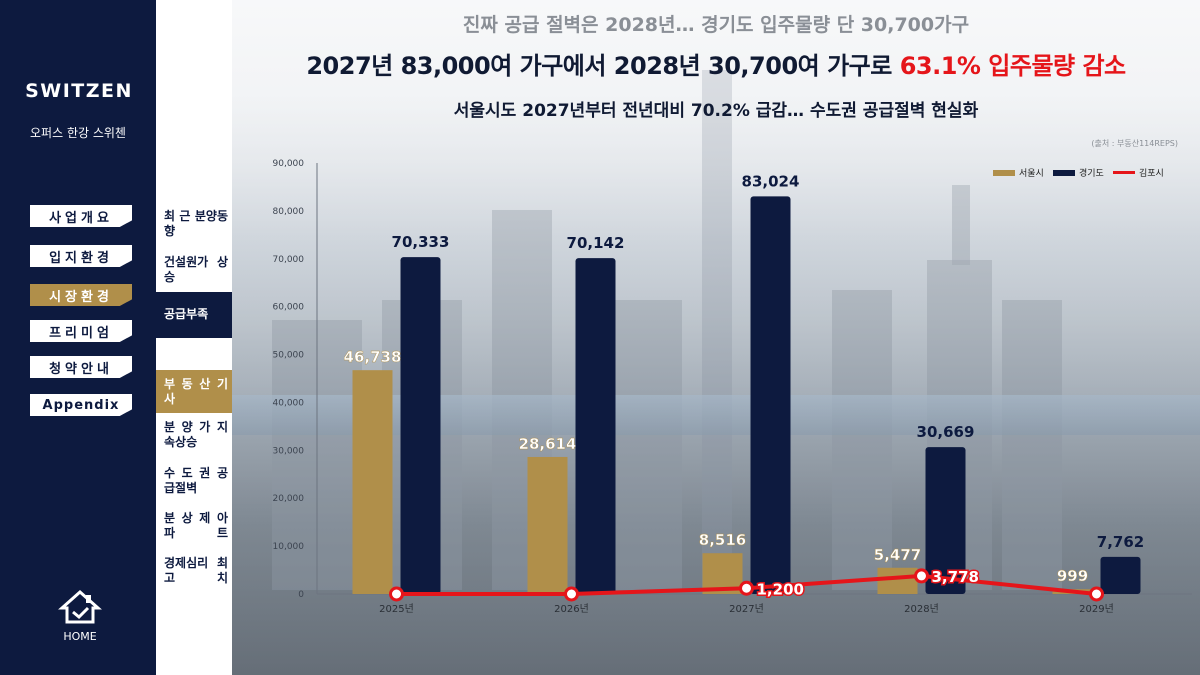  Describe the element at coordinates (1078, 172) in the screenshot. I see `legend-gyeonggi: 경기도` at that location.